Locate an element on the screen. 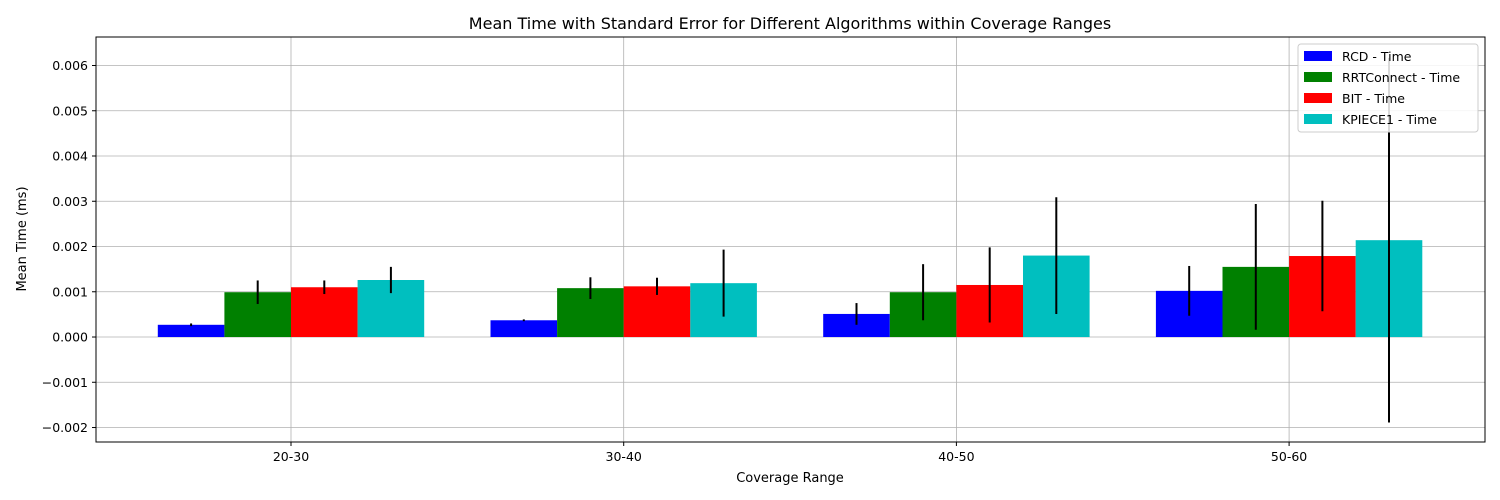  y-tick-label: 0.004 is located at coordinates (70, 156).